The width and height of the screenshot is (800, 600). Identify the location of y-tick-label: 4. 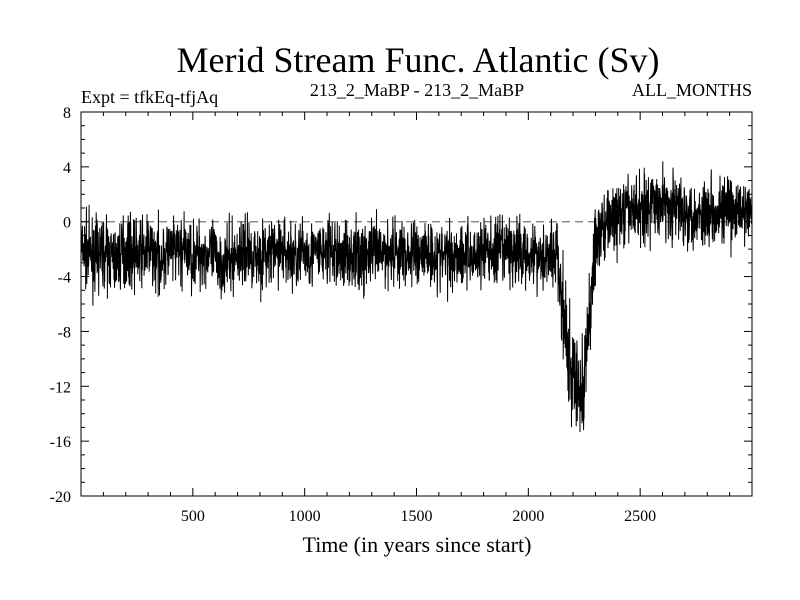
(67, 168).